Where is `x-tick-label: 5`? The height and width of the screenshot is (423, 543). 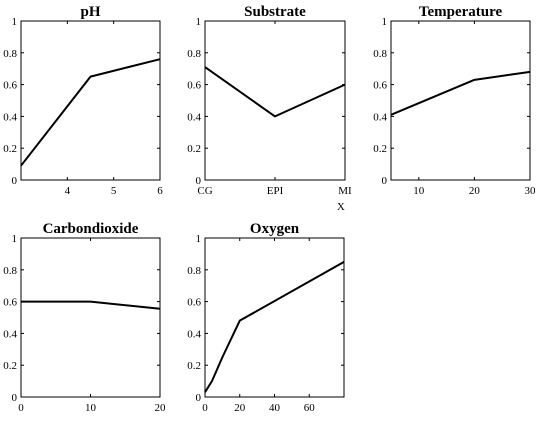 x-tick-label: 5 is located at coordinates (114, 191).